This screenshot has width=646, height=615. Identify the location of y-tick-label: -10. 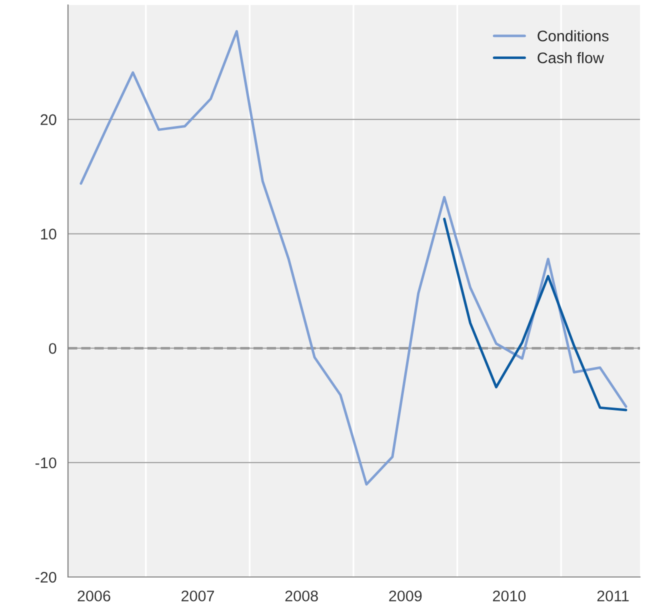
(45, 462).